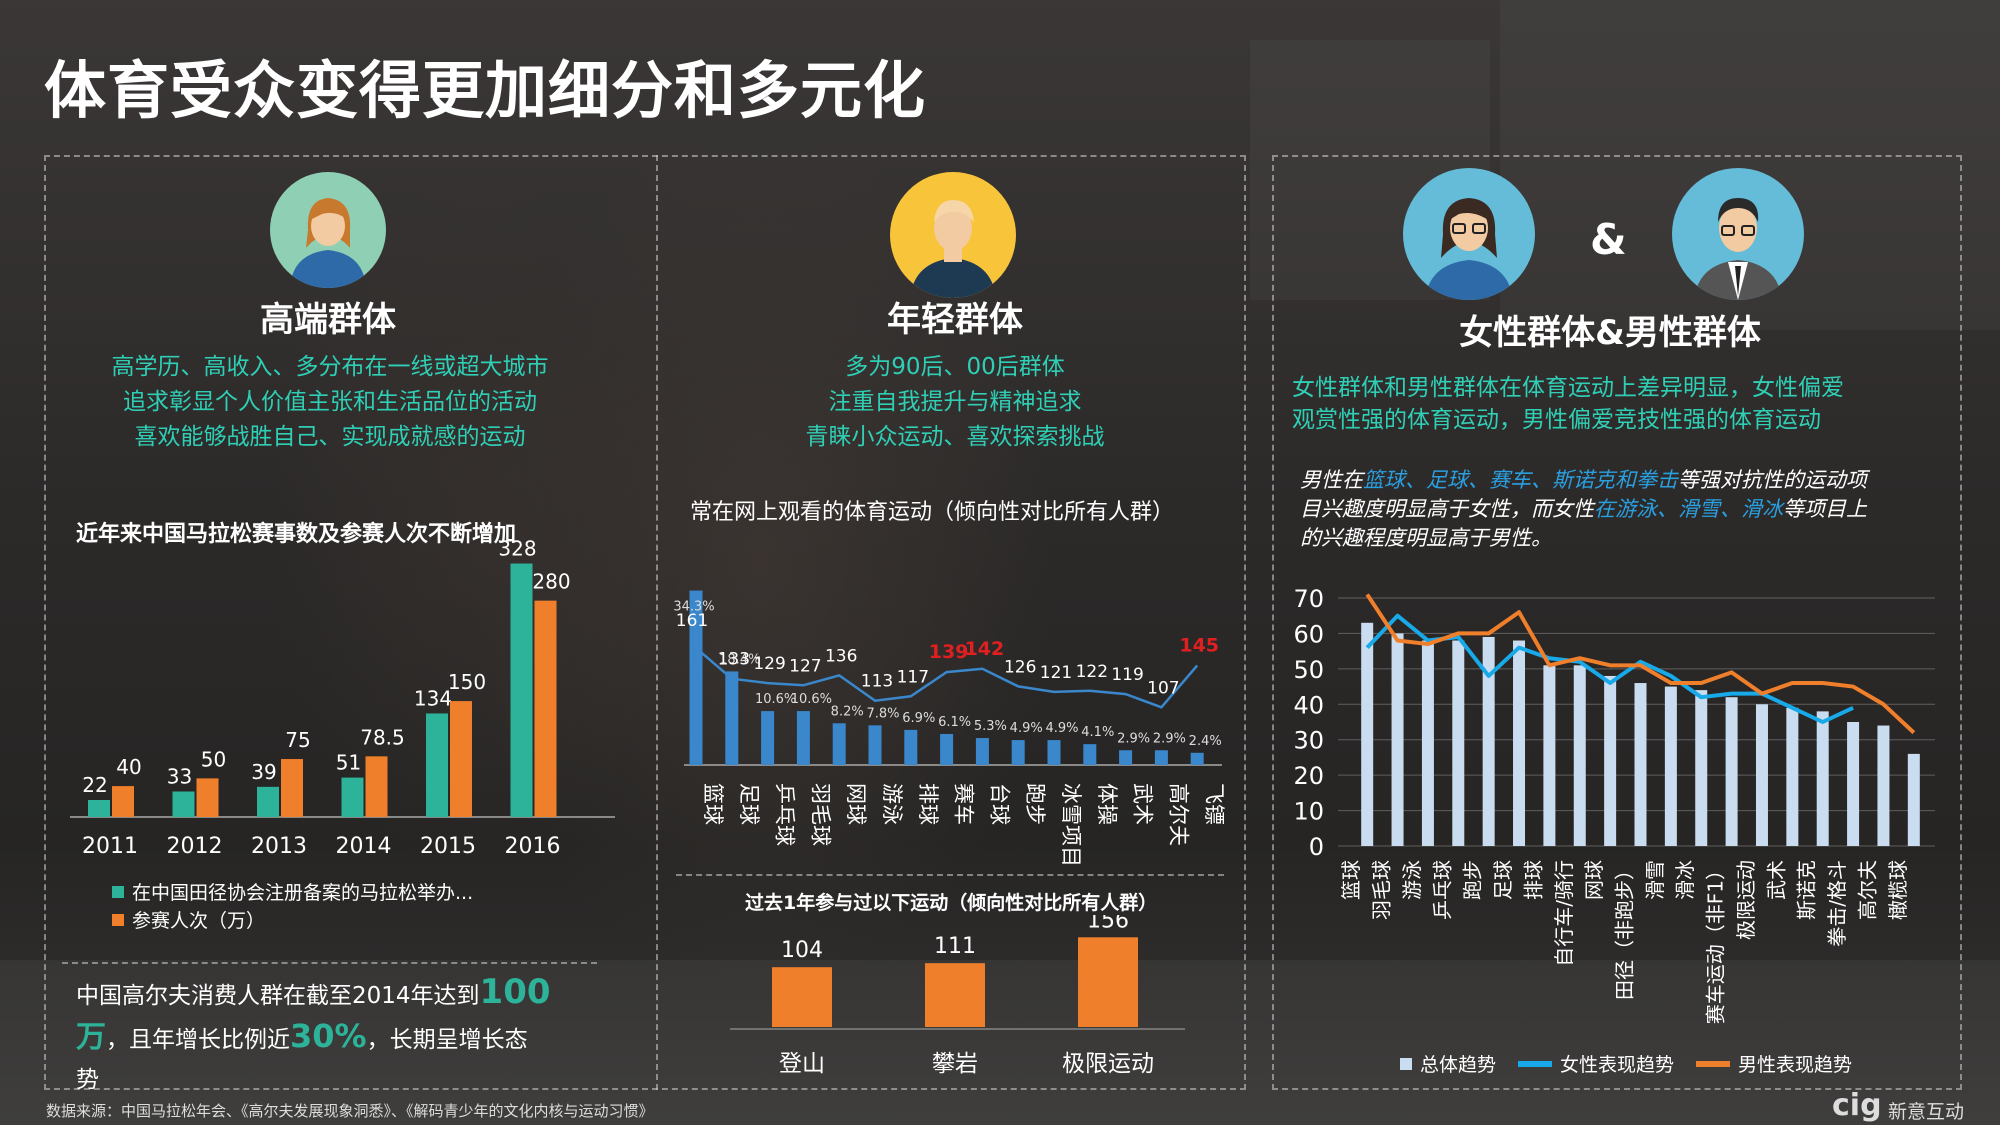  What do you see at coordinates (947, 677) in the screenshot?
I see `index-line` at bounding box center [947, 677].